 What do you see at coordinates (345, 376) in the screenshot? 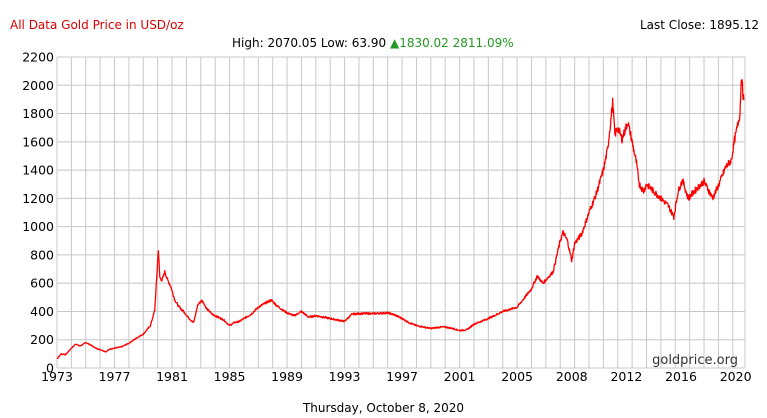
I see `x-tick-label: 1993` at bounding box center [345, 376].